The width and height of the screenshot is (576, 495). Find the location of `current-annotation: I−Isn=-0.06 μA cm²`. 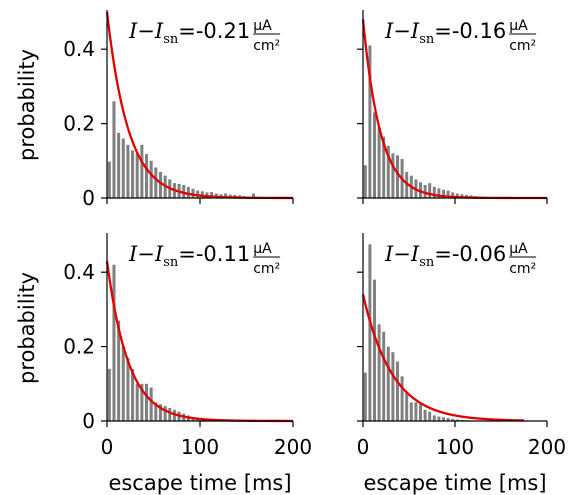

current-annotation: I−Isn=-0.06 μA cm² is located at coordinates (460, 259).